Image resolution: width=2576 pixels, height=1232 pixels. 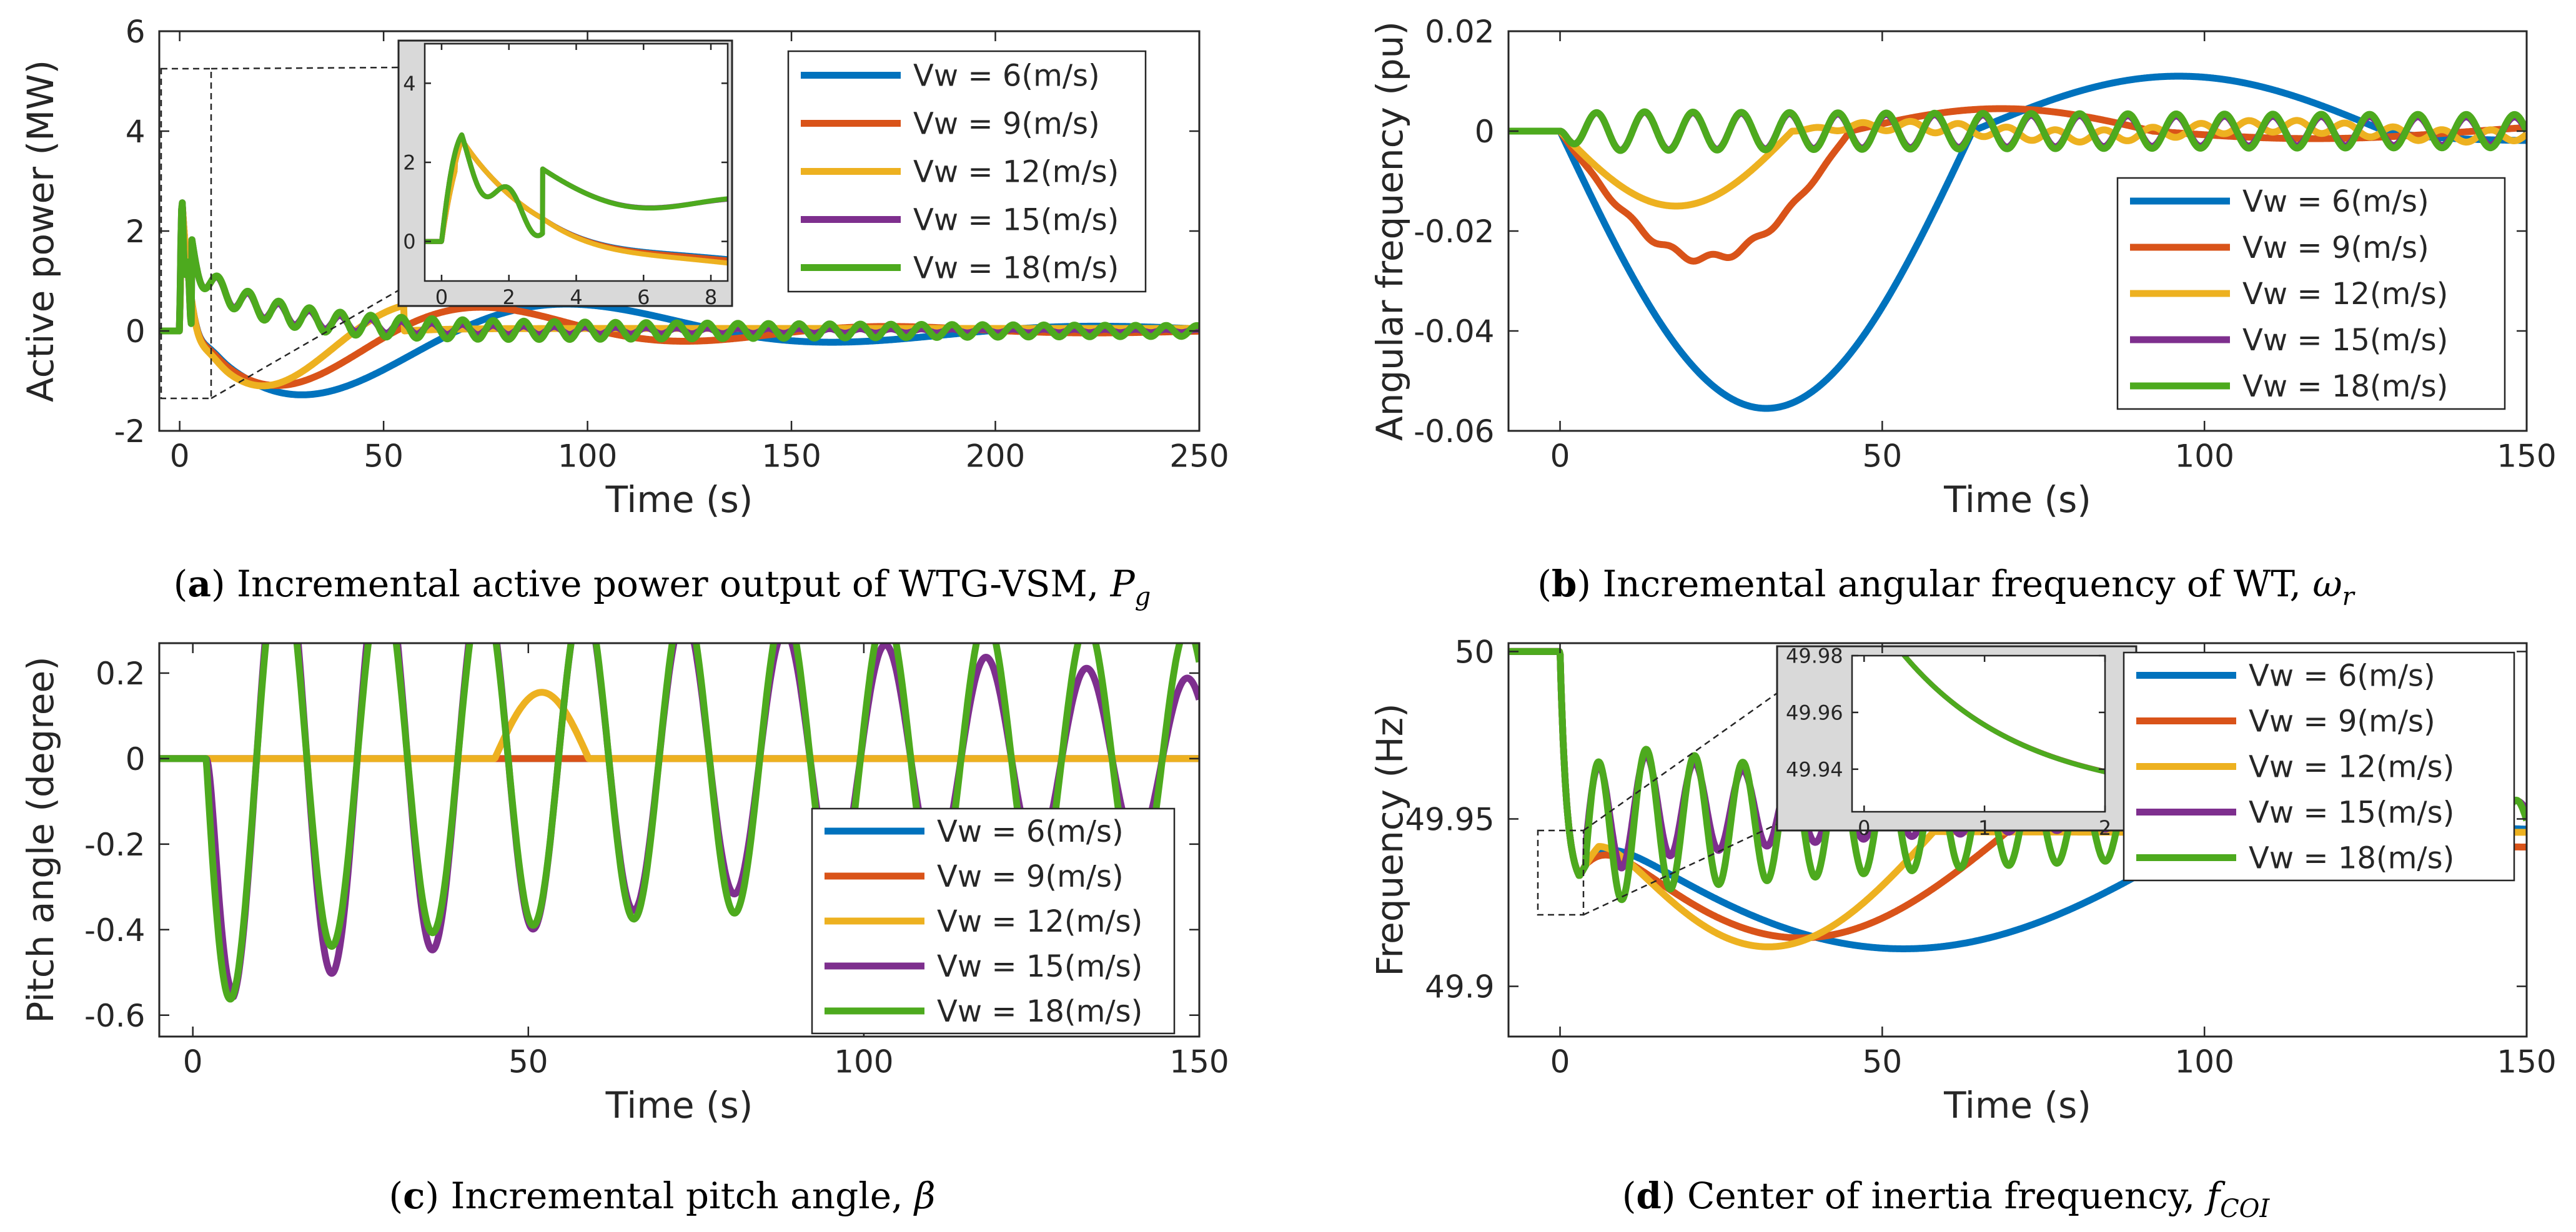 What do you see at coordinates (136, 32) in the screenshot?
I see `chart-a-ytick-label: 6` at bounding box center [136, 32].